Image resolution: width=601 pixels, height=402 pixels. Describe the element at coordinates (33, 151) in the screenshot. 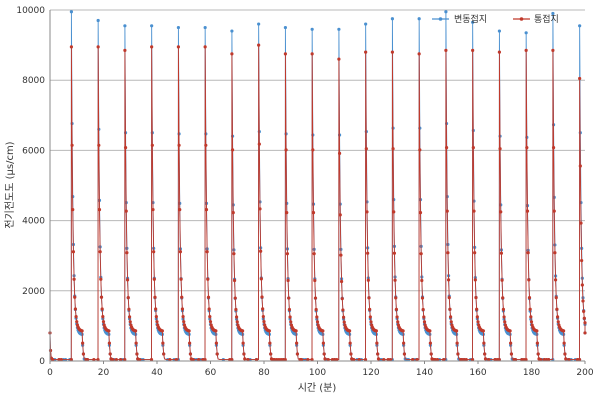

I see `y-tick-label: 6000` at that location.